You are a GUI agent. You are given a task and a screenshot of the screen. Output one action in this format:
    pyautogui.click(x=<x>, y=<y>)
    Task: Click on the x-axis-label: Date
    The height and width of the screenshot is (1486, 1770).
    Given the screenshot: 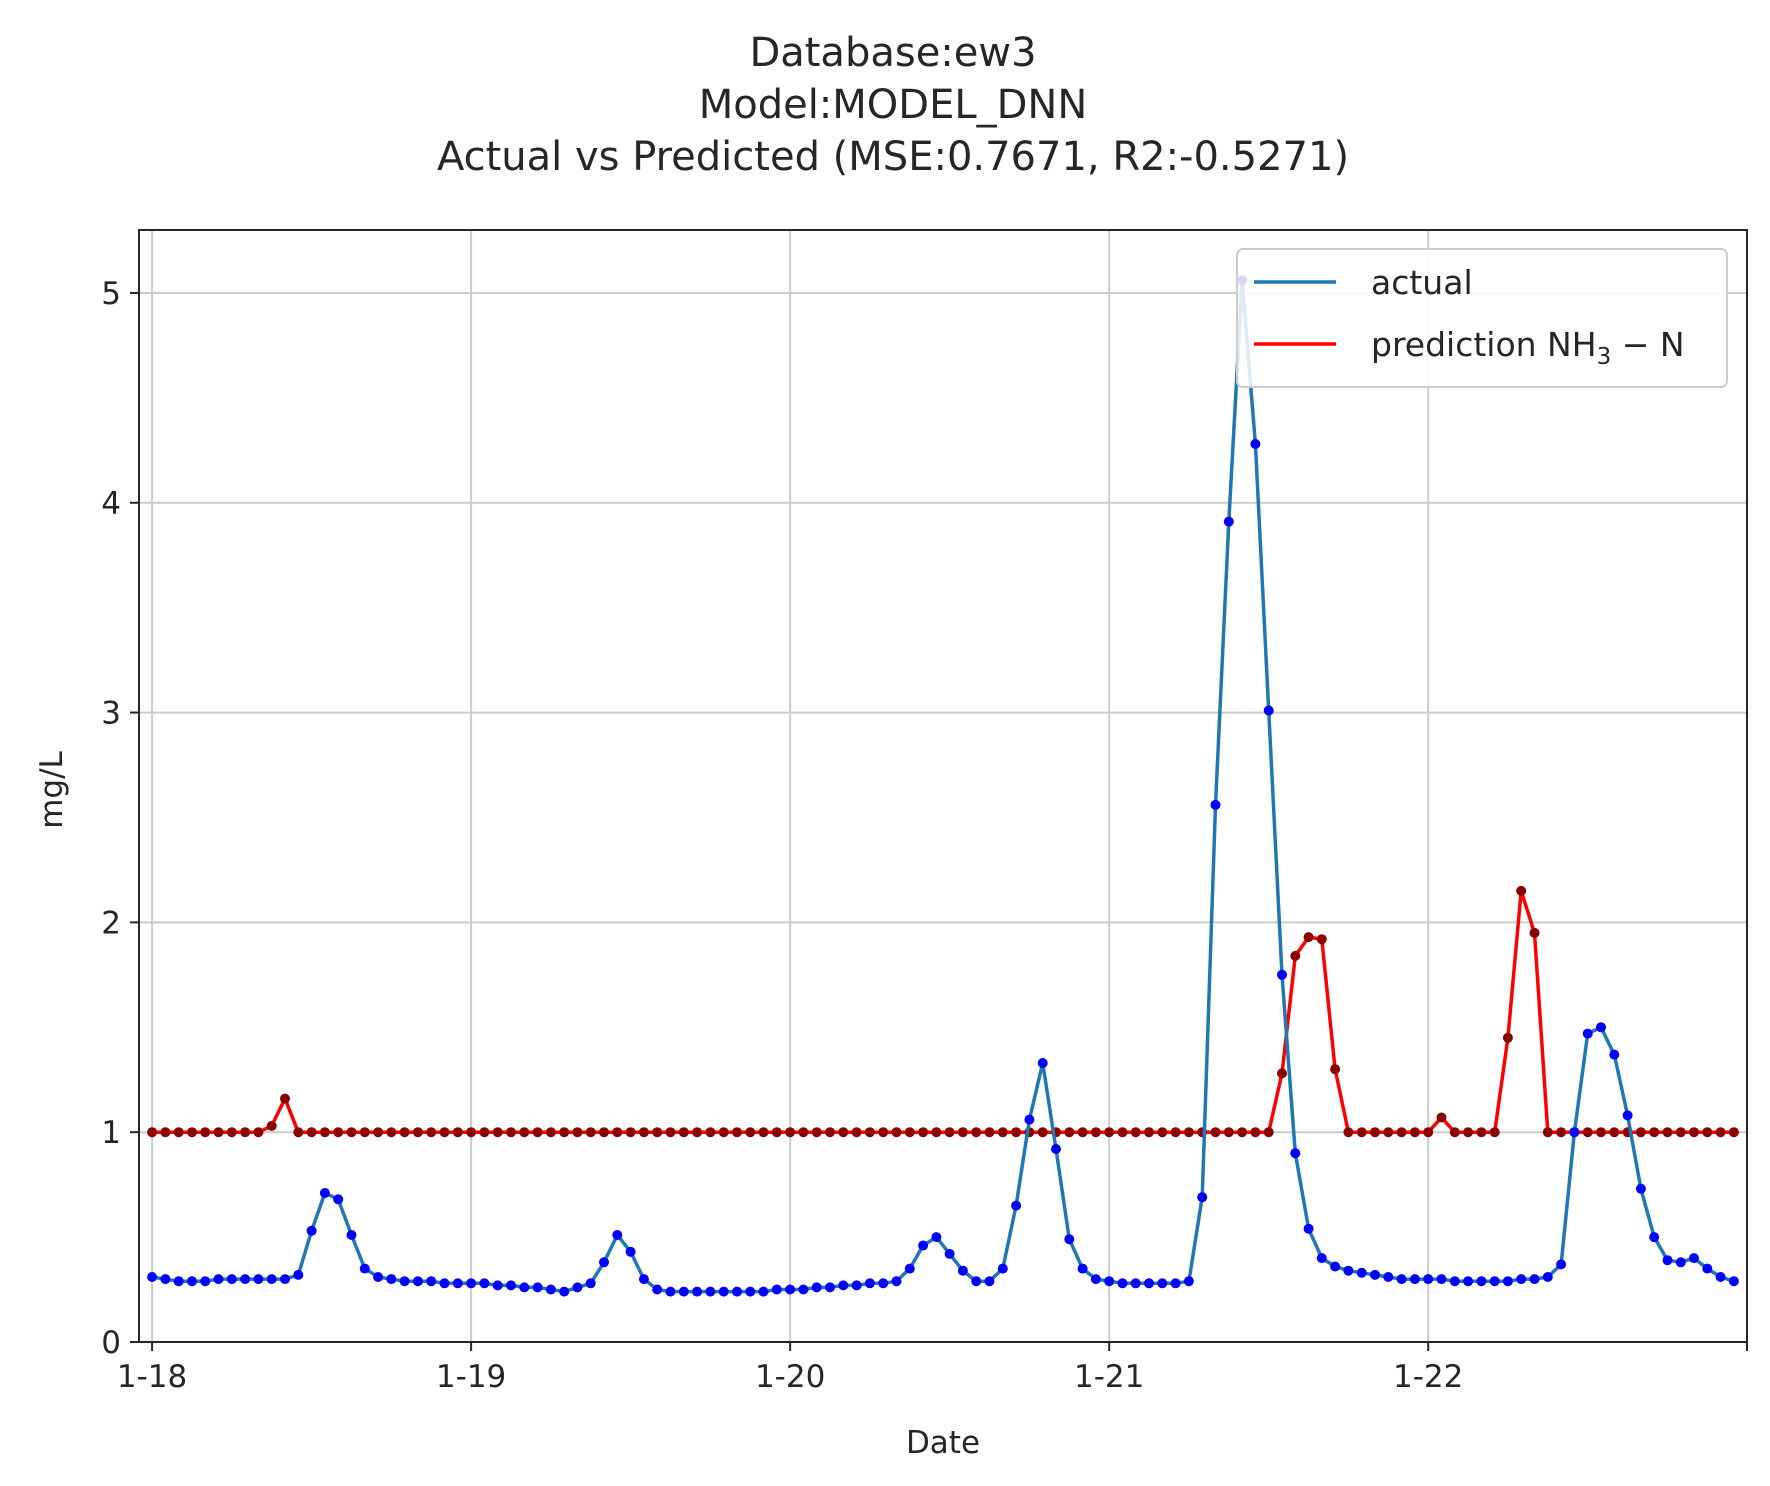 What is the action you would take?
    pyautogui.click(x=943, y=1443)
    